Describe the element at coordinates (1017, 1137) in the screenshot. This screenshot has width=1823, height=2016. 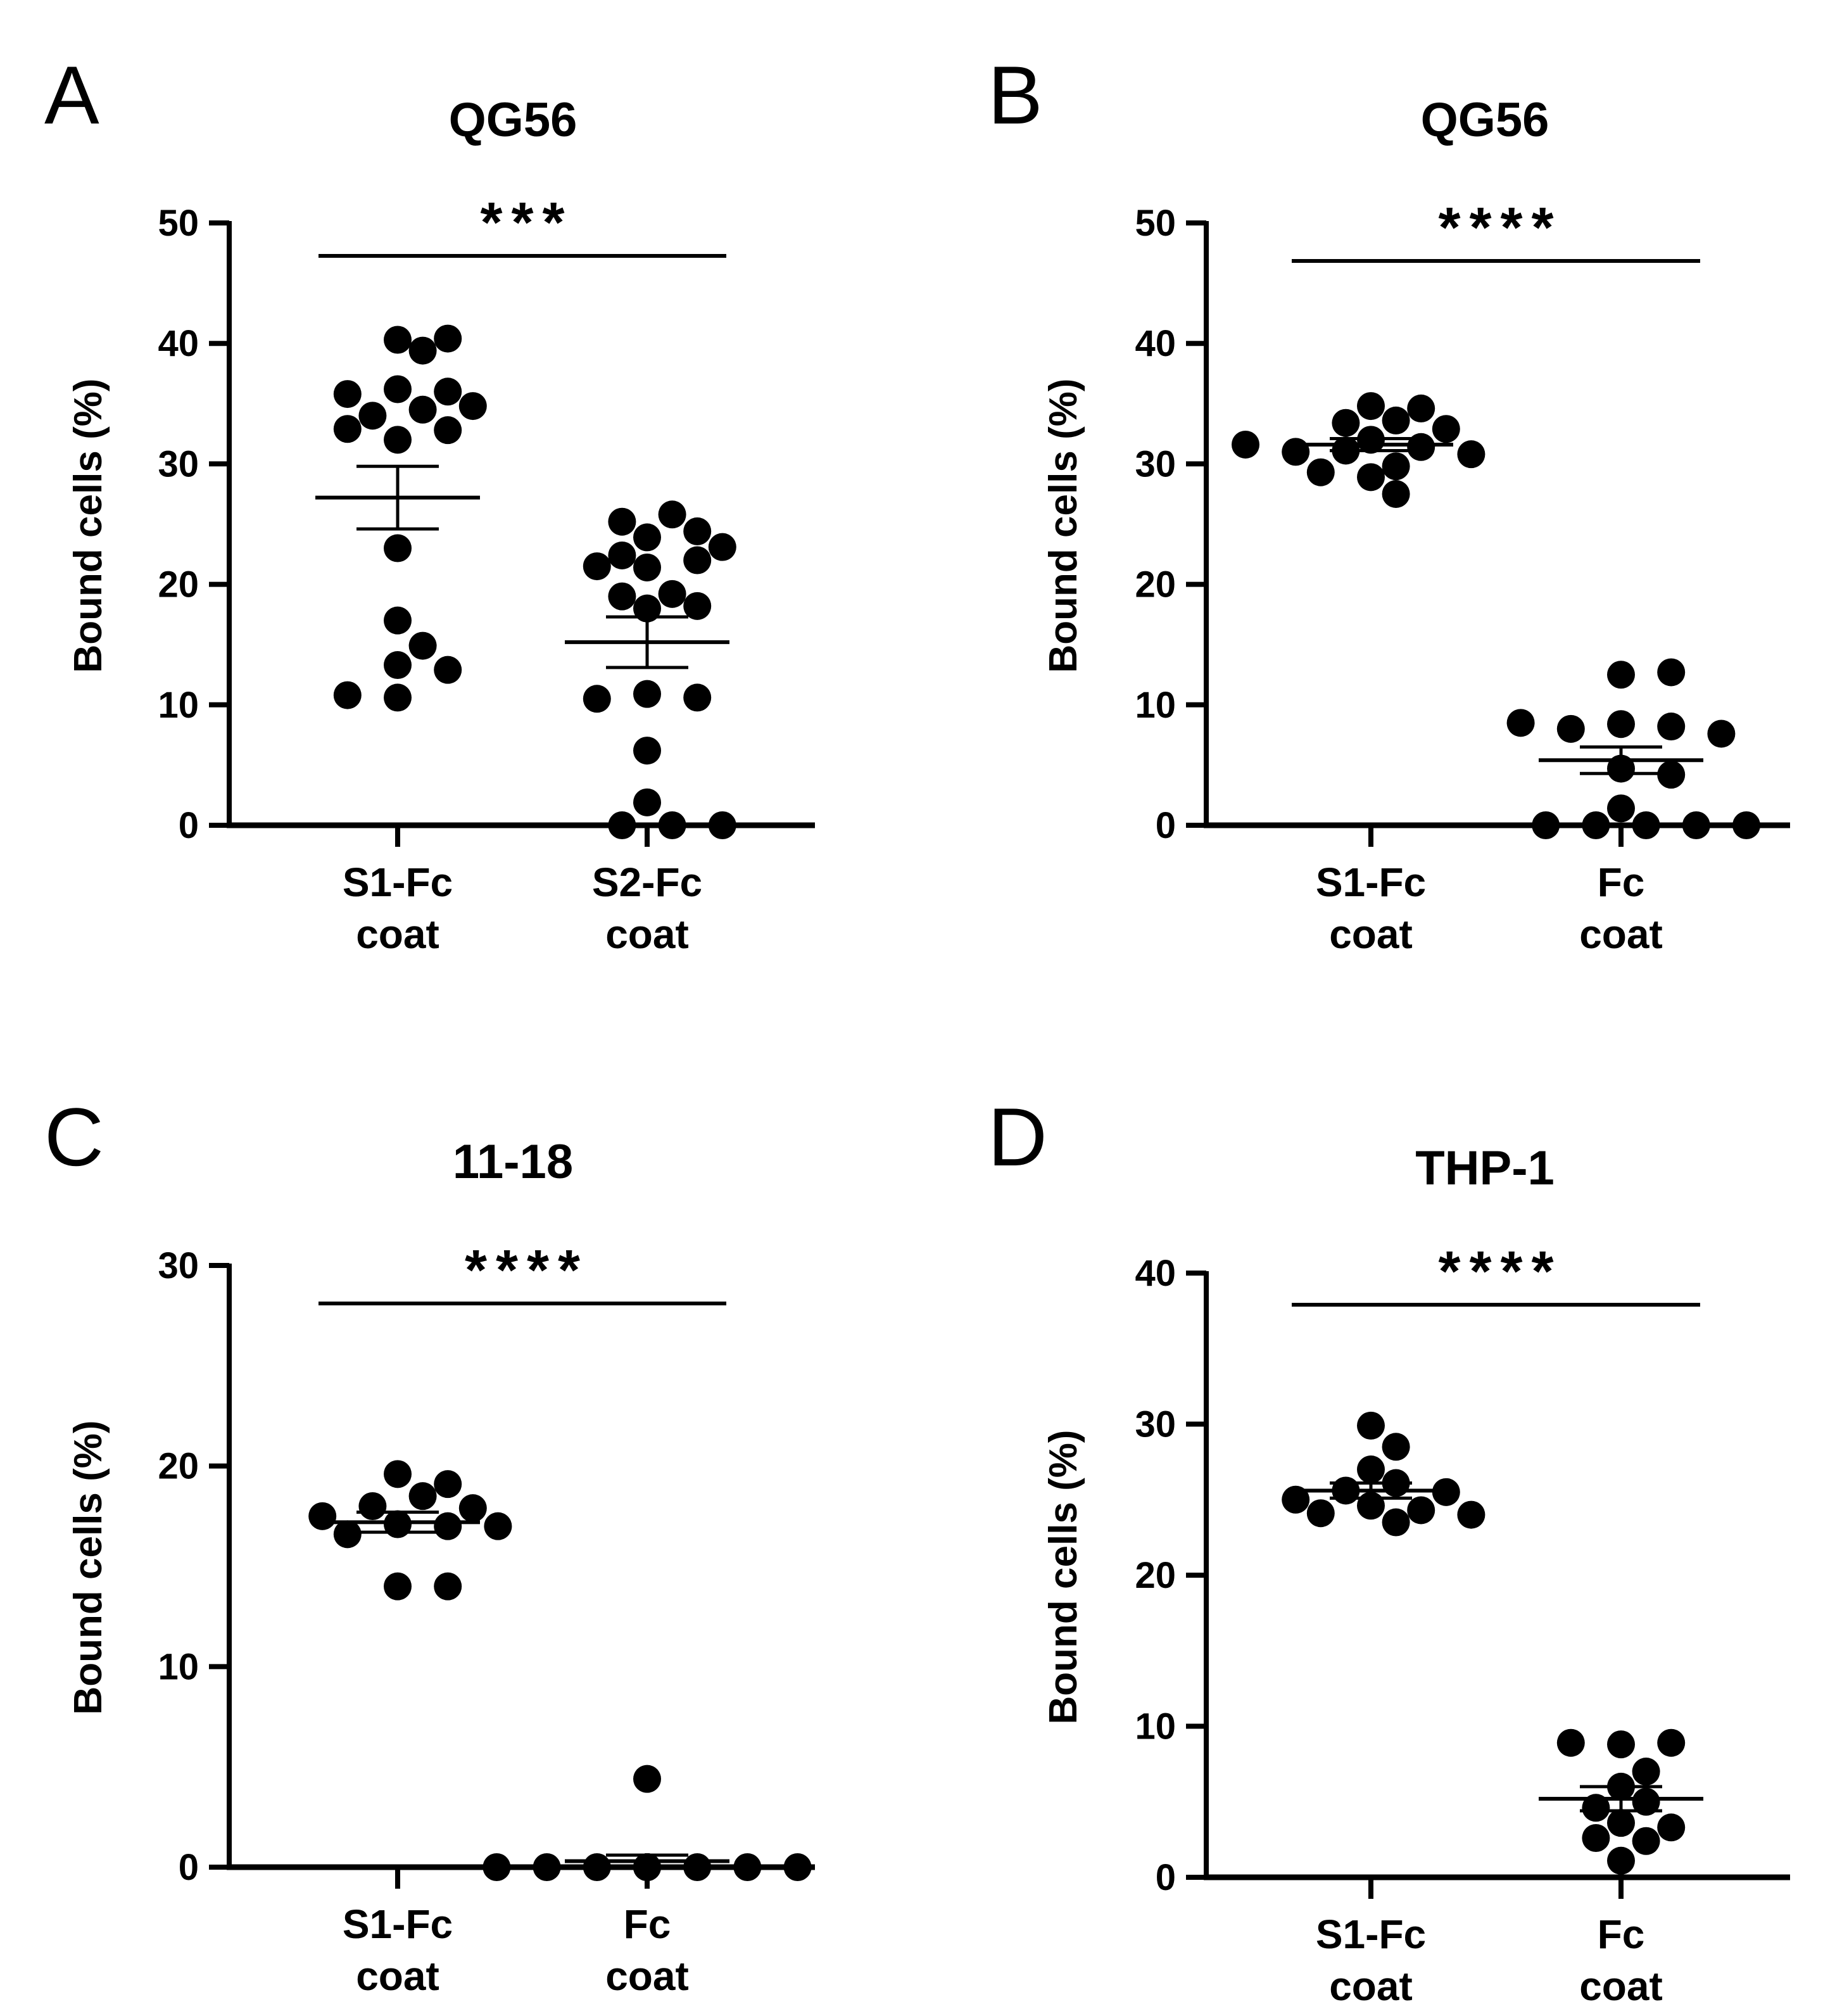
I see `panel-letter: D` at that location.